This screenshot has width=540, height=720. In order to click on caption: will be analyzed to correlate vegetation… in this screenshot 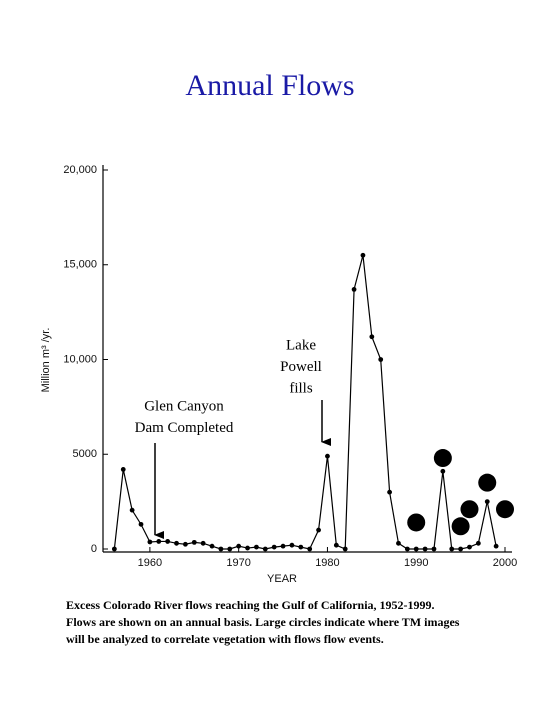, I will do `click(225, 639)`.